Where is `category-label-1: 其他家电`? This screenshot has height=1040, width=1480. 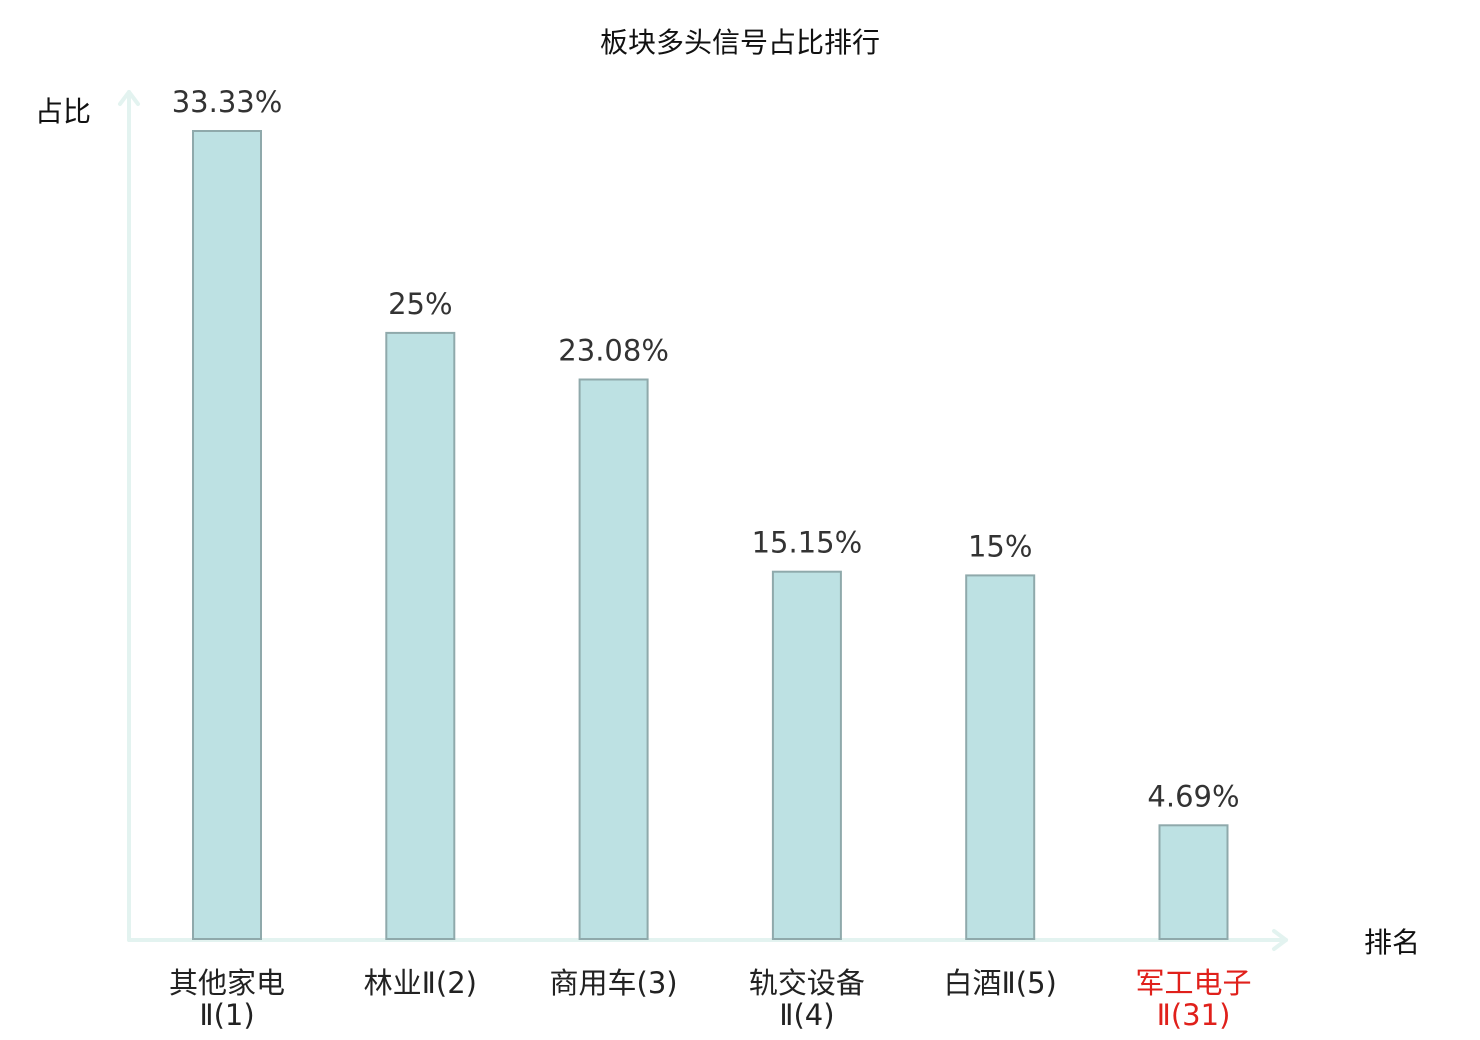 category-label-1: 其他家电 is located at coordinates (227, 983).